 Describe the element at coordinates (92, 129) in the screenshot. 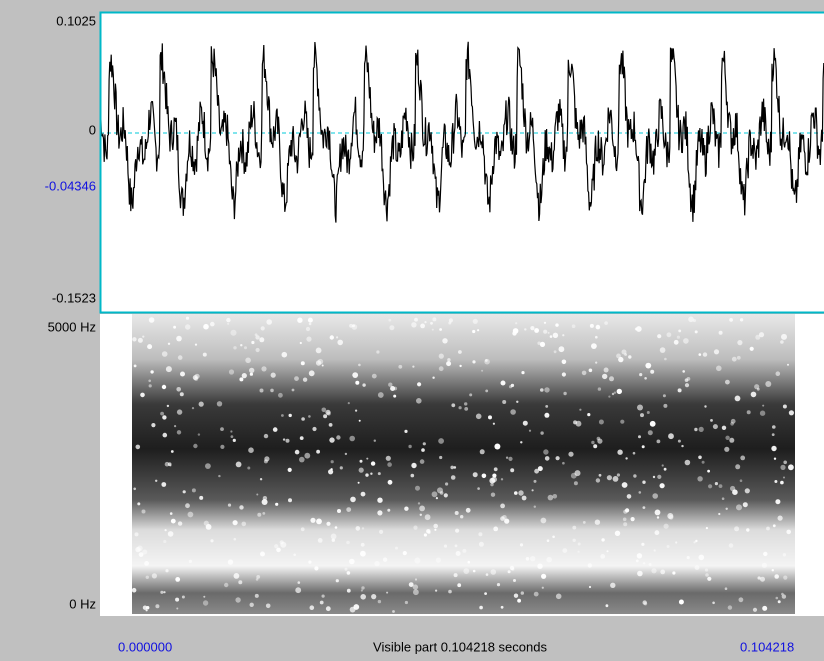

I see `y-label: 0` at that location.